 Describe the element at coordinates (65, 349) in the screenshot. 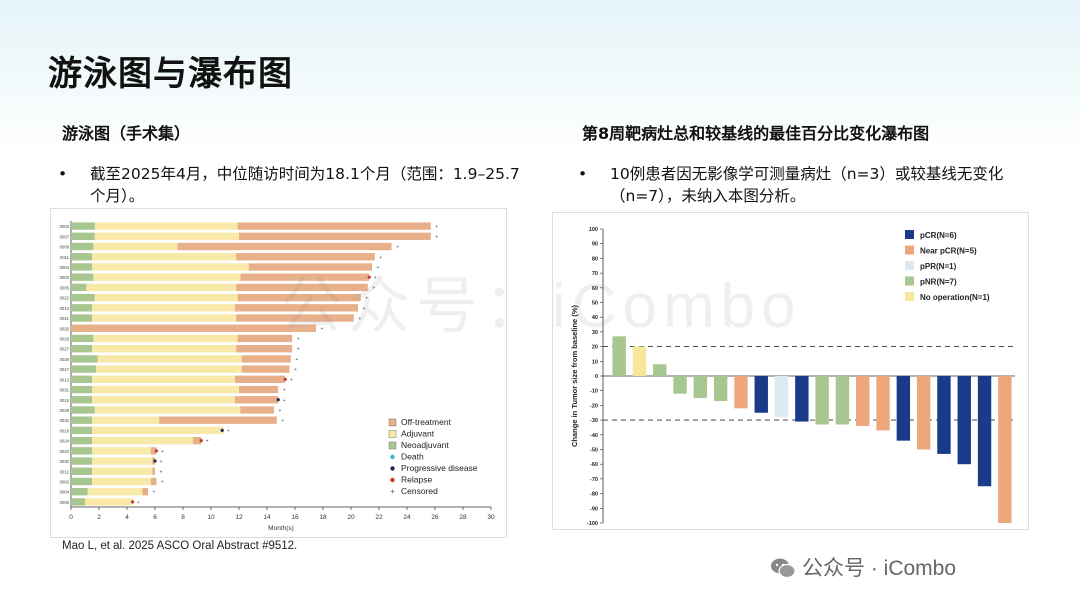

I see `patient-id-label: 0027` at that location.